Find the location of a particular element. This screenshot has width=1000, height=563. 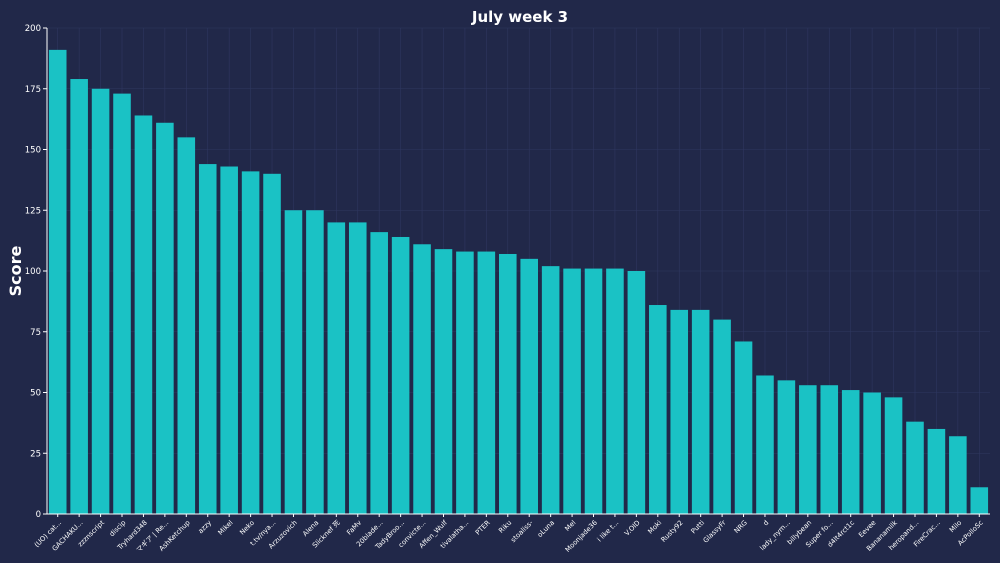

x-tick-label: d is located at coordinates (766, 523).